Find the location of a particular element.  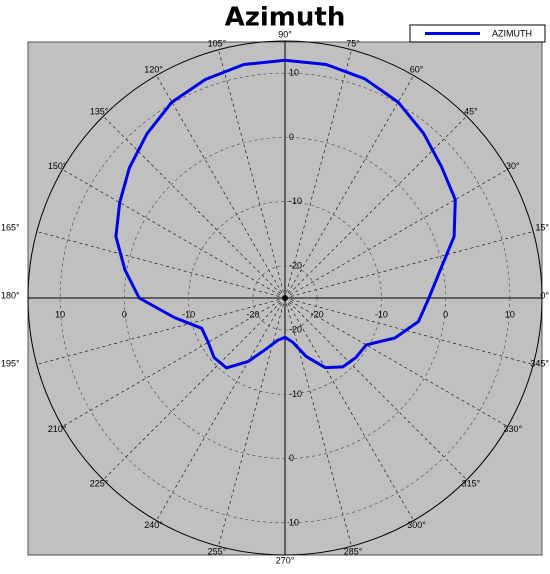

angle-label: 90° is located at coordinates (285, 34).